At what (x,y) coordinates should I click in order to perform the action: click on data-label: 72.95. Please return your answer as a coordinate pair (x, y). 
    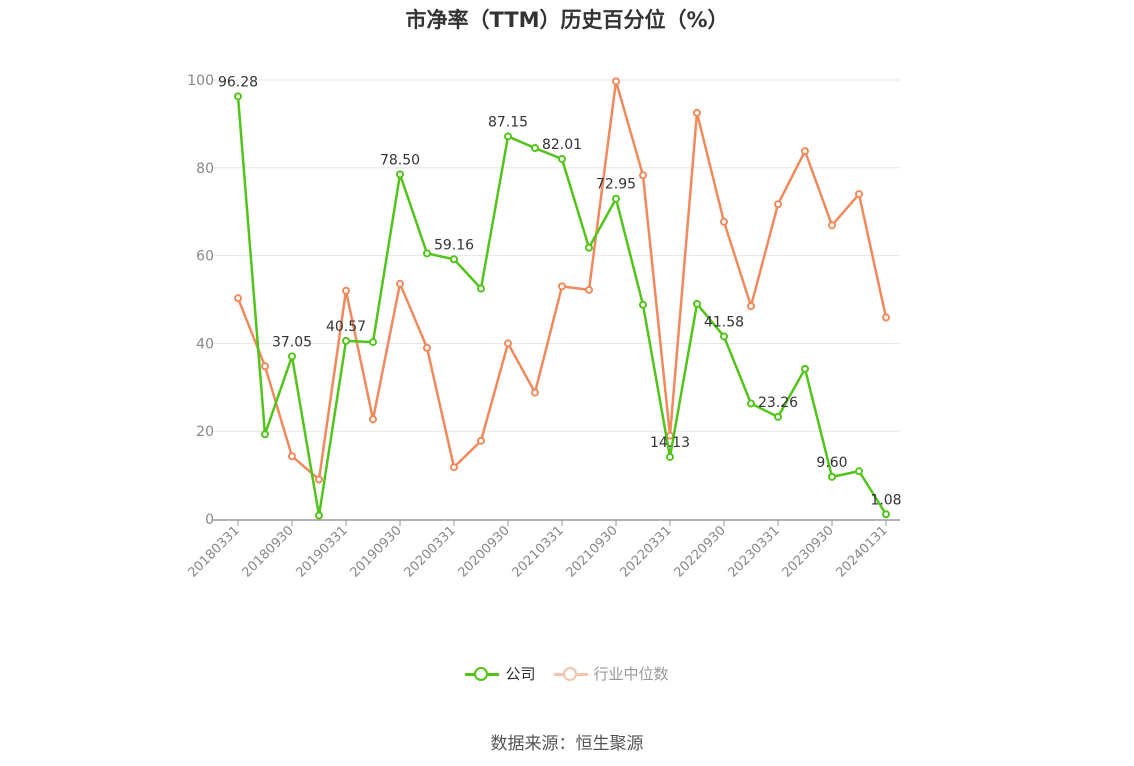
    Looking at the image, I should click on (616, 185).